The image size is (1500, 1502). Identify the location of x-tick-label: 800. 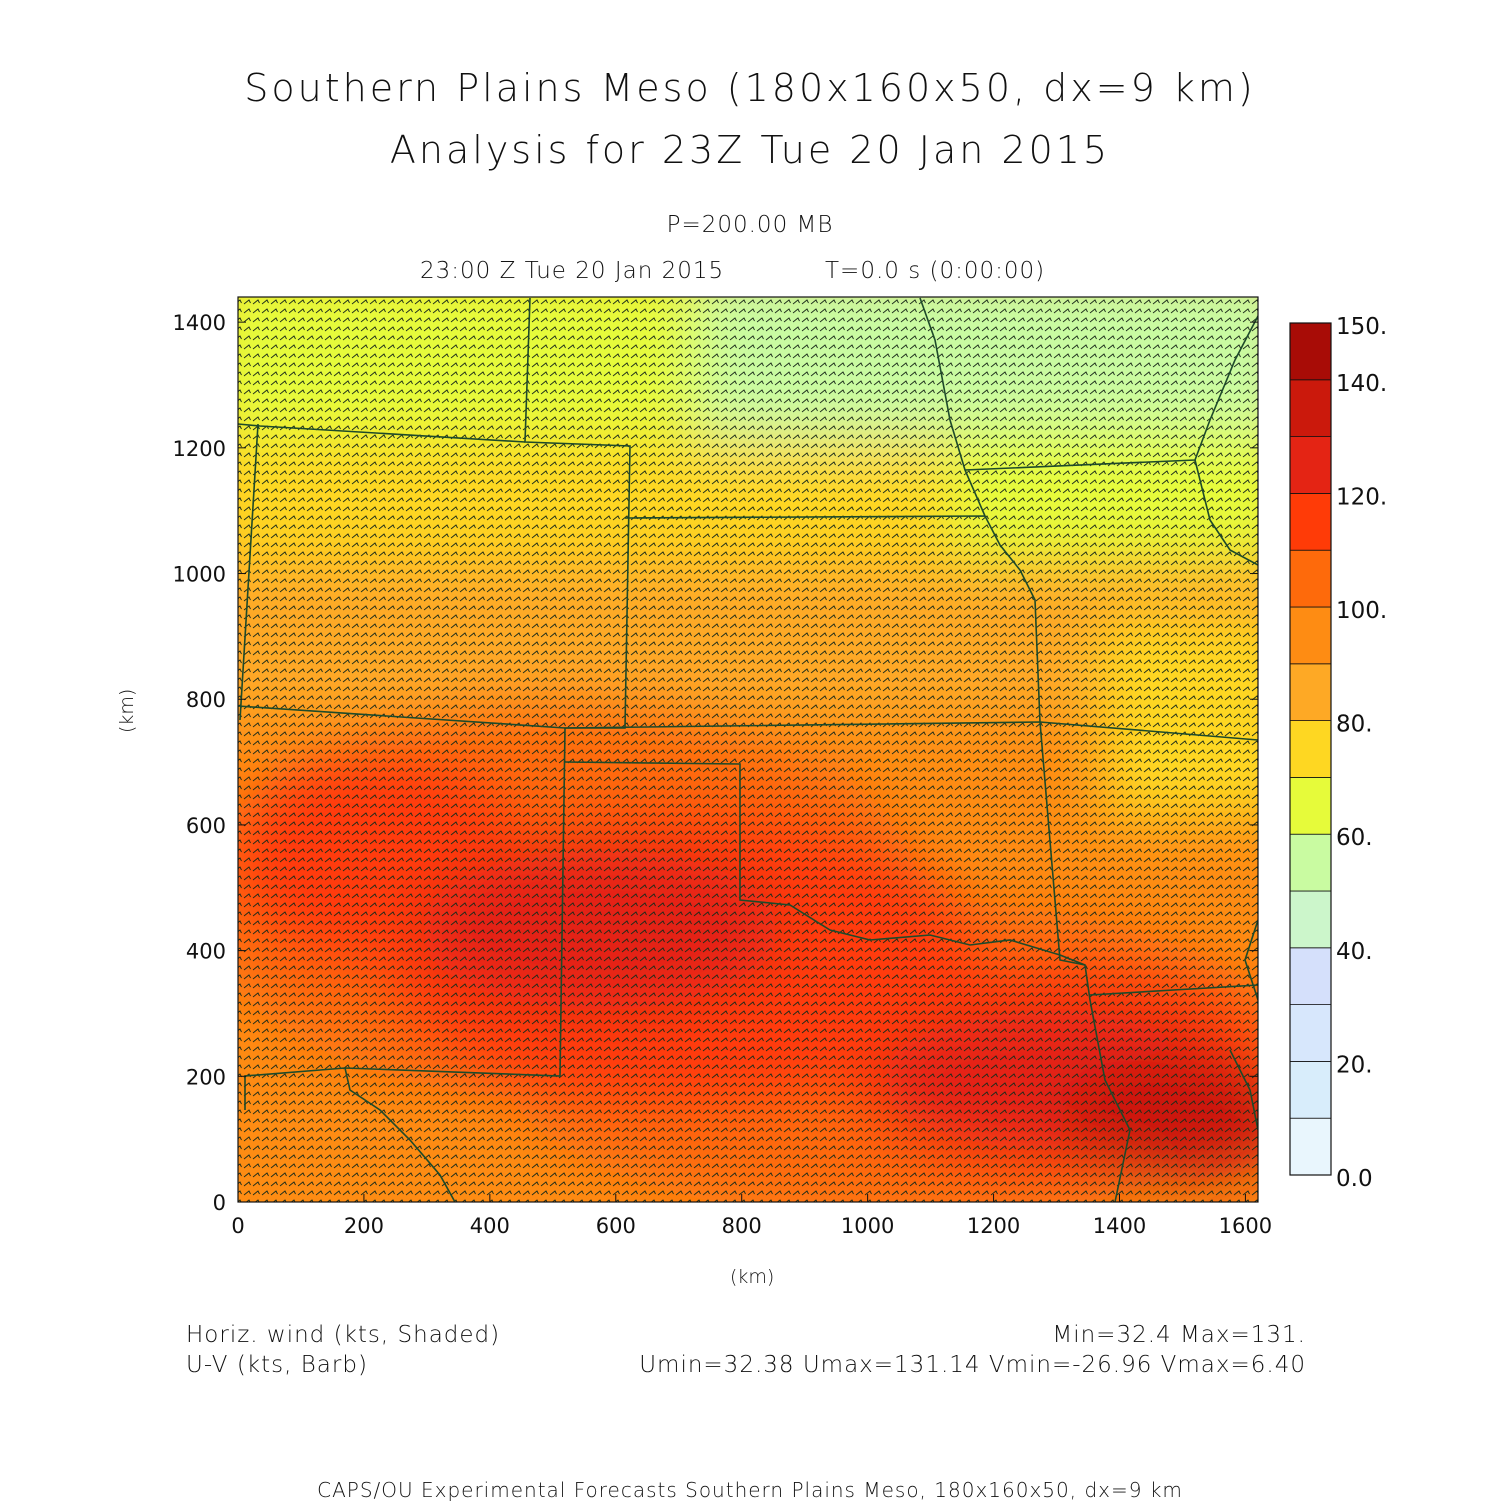
(742, 1226).